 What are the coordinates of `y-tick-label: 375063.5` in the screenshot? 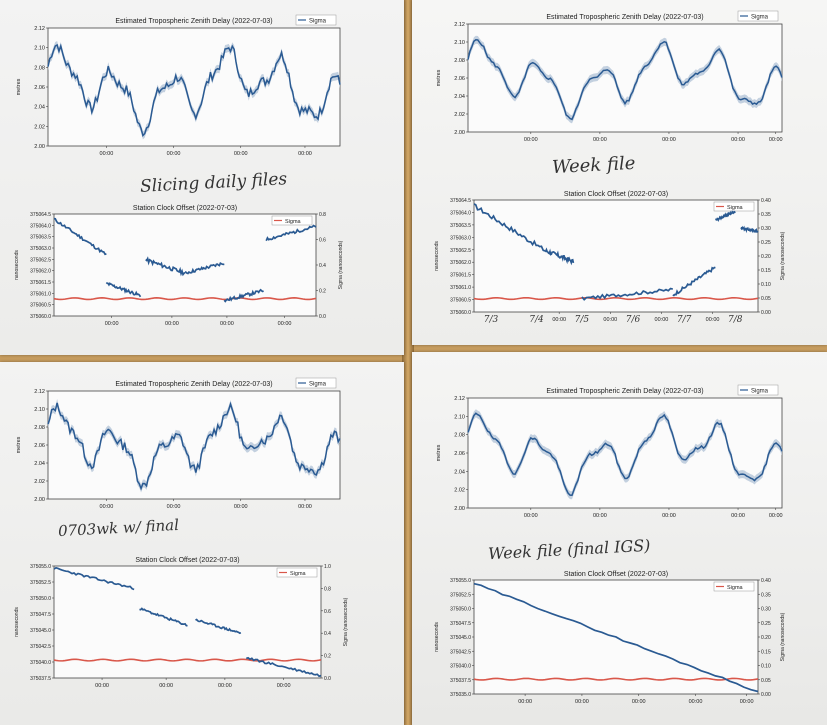 It's located at (460, 226).